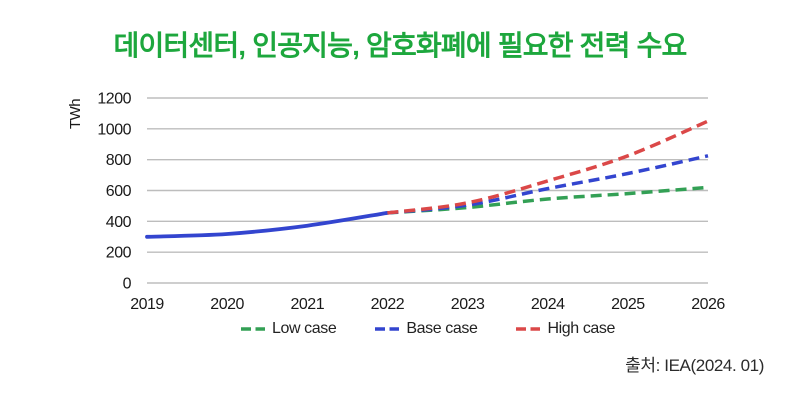 The height and width of the screenshot is (400, 800). I want to click on legend-item-high-case: High case, so click(565, 329).